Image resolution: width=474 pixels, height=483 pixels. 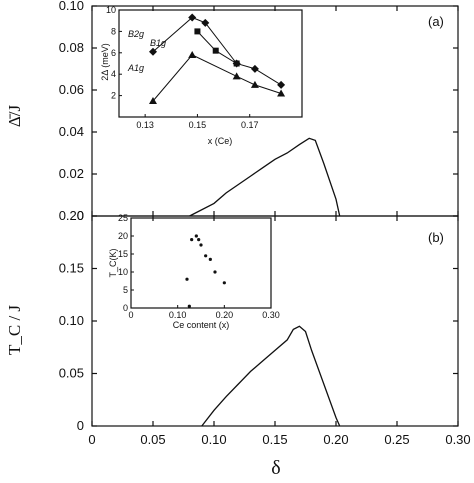 I want to click on inset-a-xtick-label: 0.17, so click(x=250, y=125).